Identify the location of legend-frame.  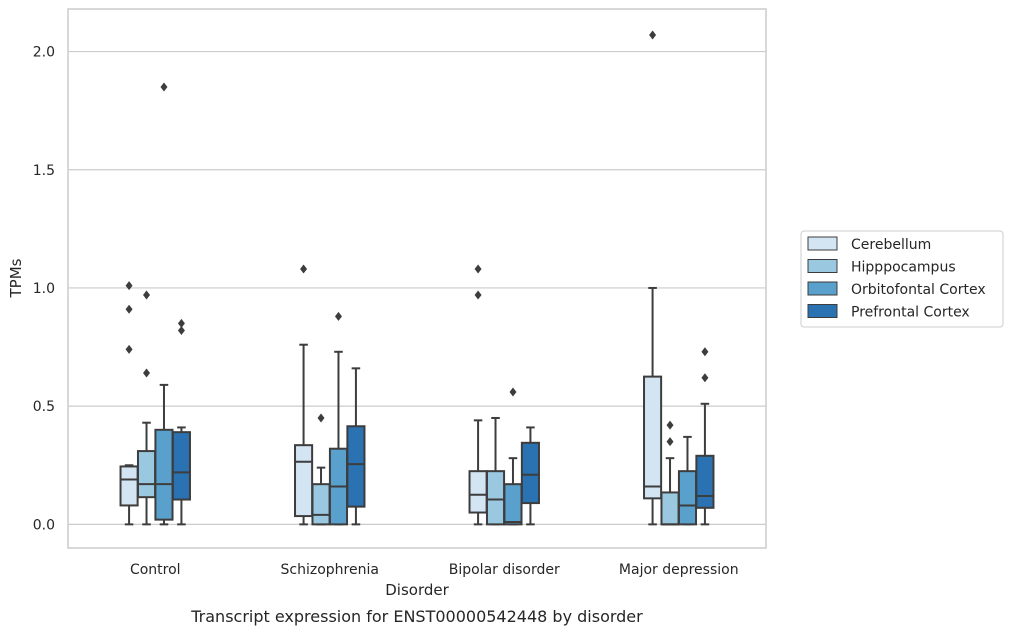
(902, 279).